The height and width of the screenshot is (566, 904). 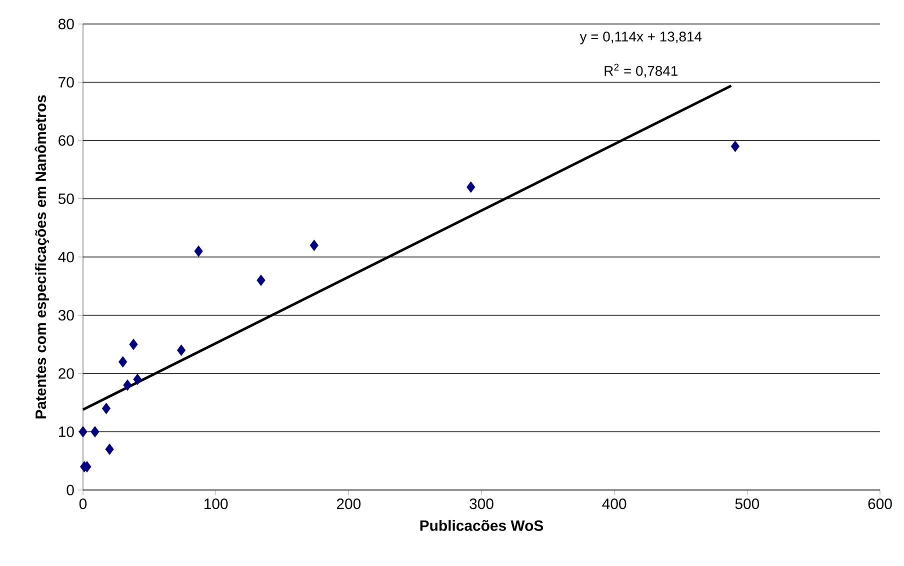 I want to click on x-tick-label: 600, so click(x=880, y=504).